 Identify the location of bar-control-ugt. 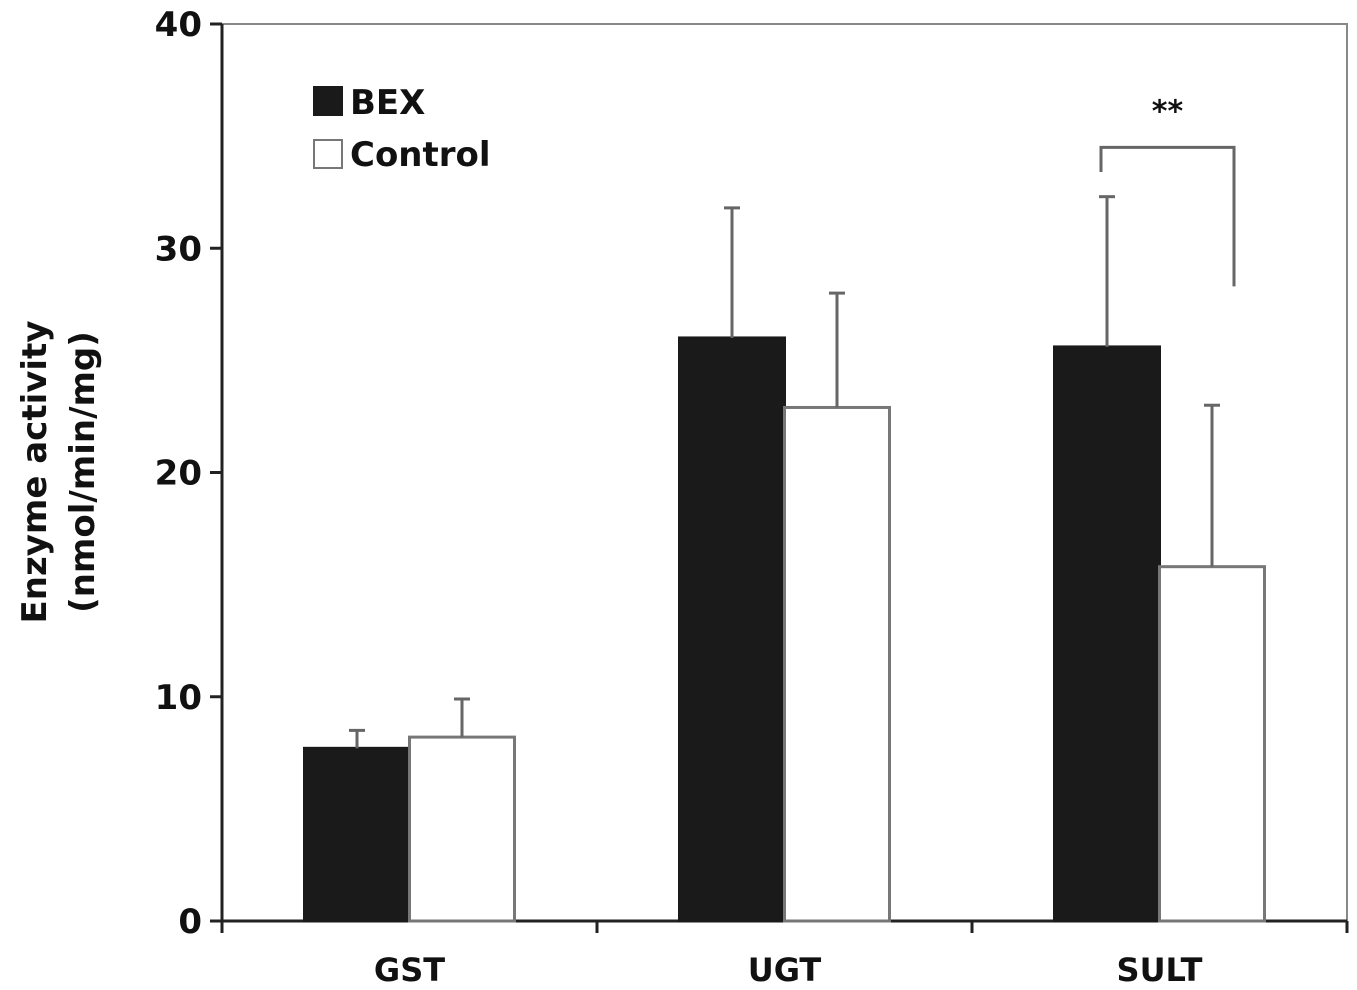
(837, 664).